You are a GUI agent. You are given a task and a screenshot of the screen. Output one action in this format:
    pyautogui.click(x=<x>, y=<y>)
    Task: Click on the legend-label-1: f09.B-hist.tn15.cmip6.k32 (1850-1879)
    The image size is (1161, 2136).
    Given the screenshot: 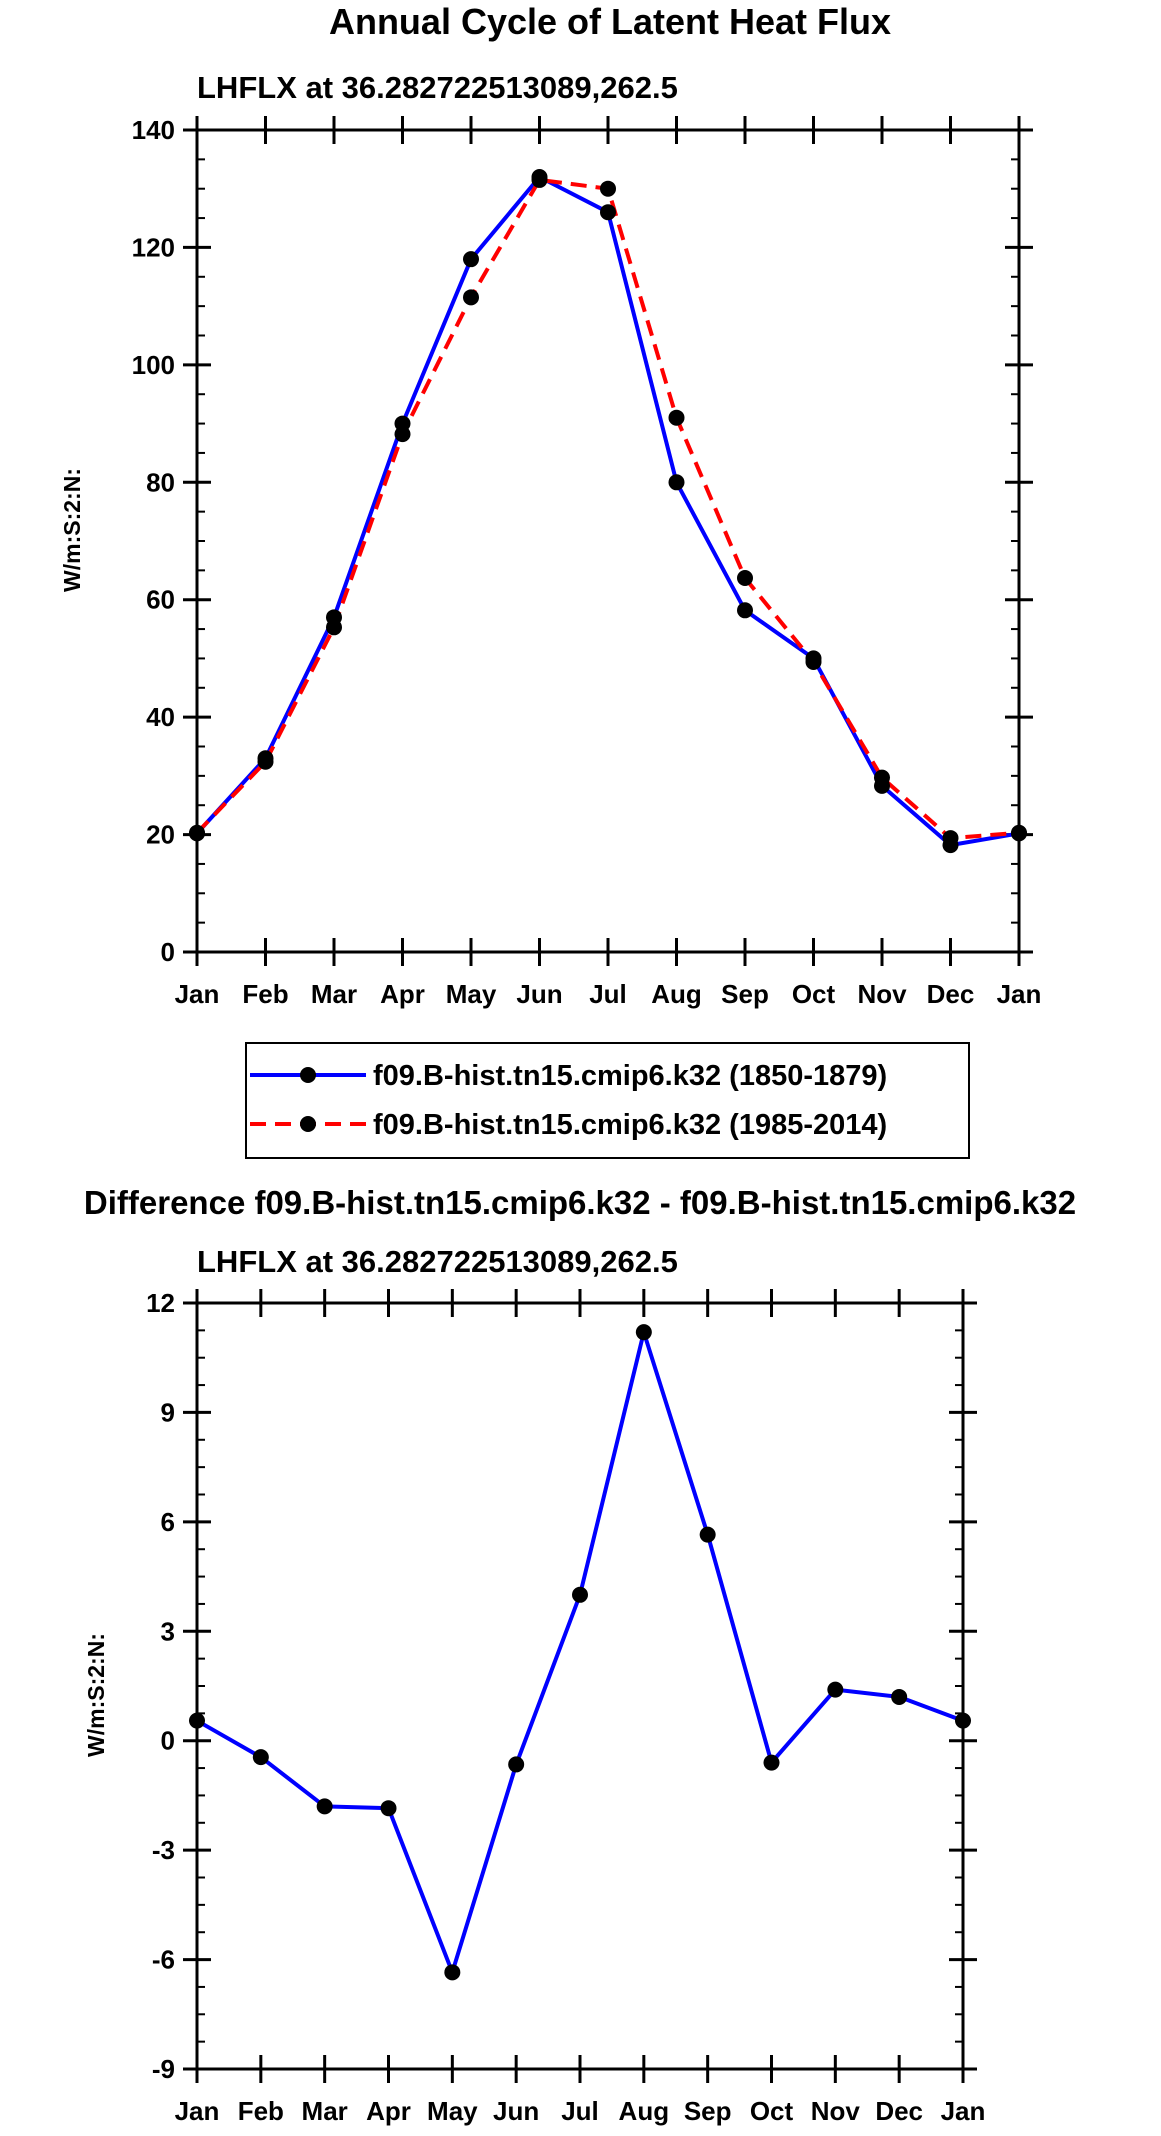 What is the action you would take?
    pyautogui.click(x=630, y=1076)
    